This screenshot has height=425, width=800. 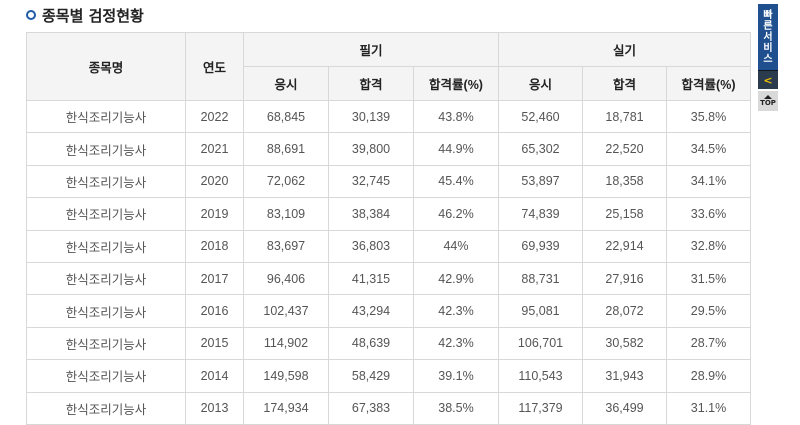 I want to click on header-written: 필기, so click(x=371, y=49).